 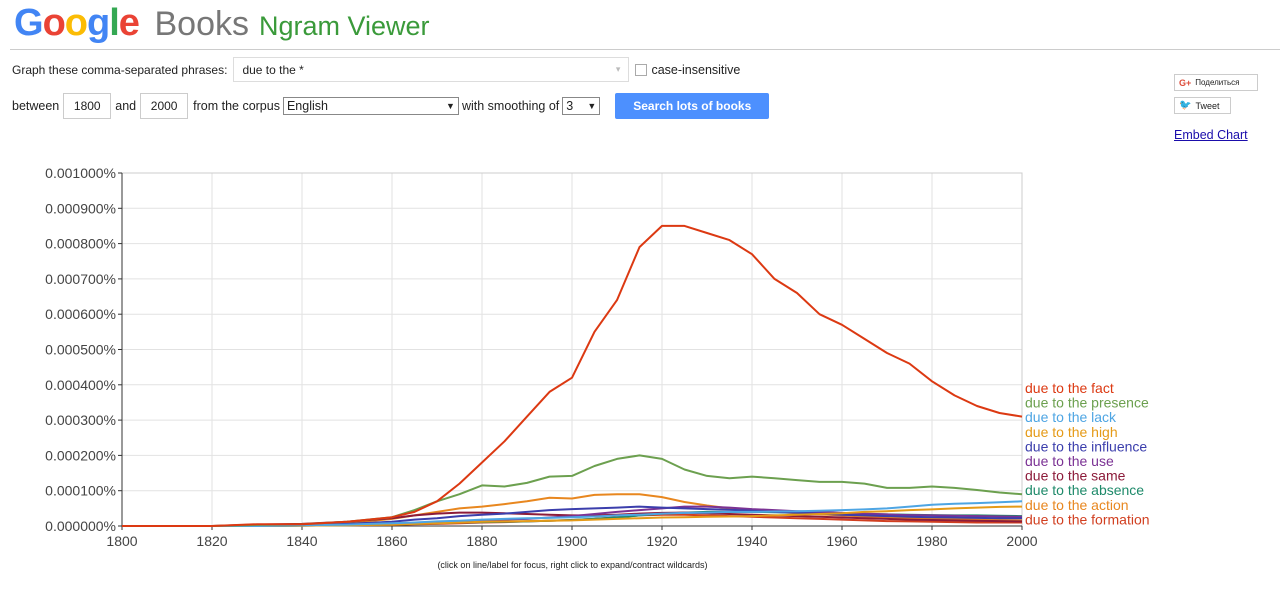 I want to click on x-tick-label: 1940, so click(x=751, y=541).